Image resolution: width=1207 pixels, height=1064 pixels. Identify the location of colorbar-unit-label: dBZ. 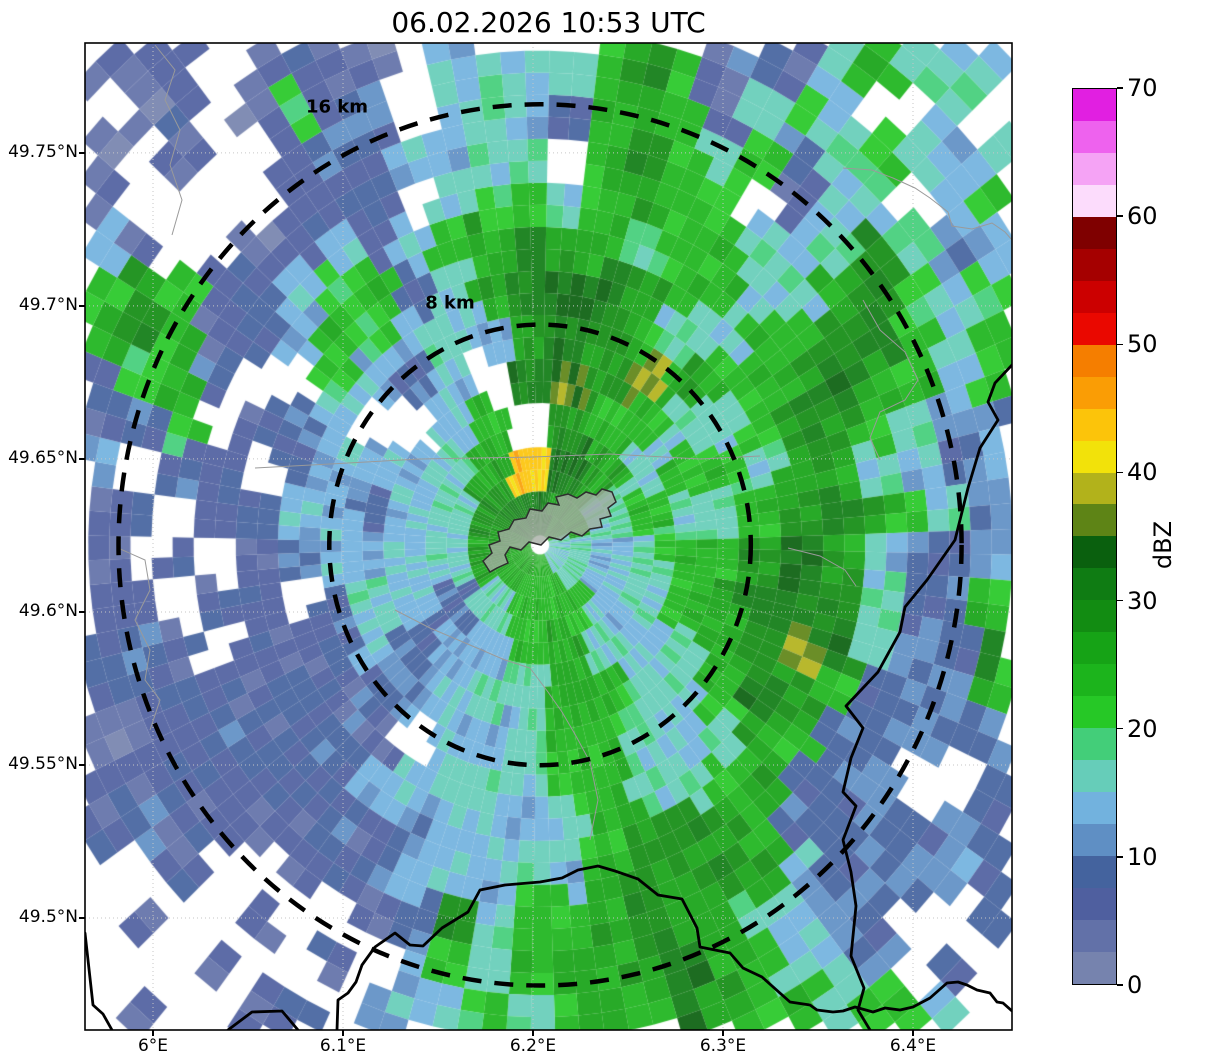
(1163, 545).